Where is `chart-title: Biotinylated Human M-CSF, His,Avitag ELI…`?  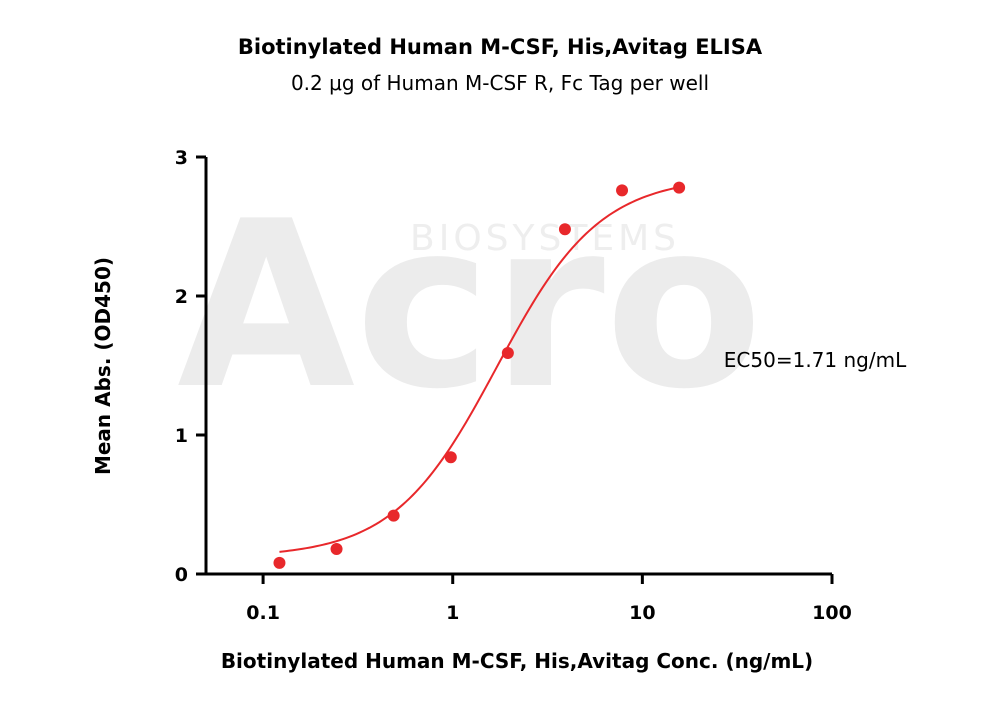
chart-title: Biotinylated Human M-CSF, His,Avitag ELI… is located at coordinates (500, 47).